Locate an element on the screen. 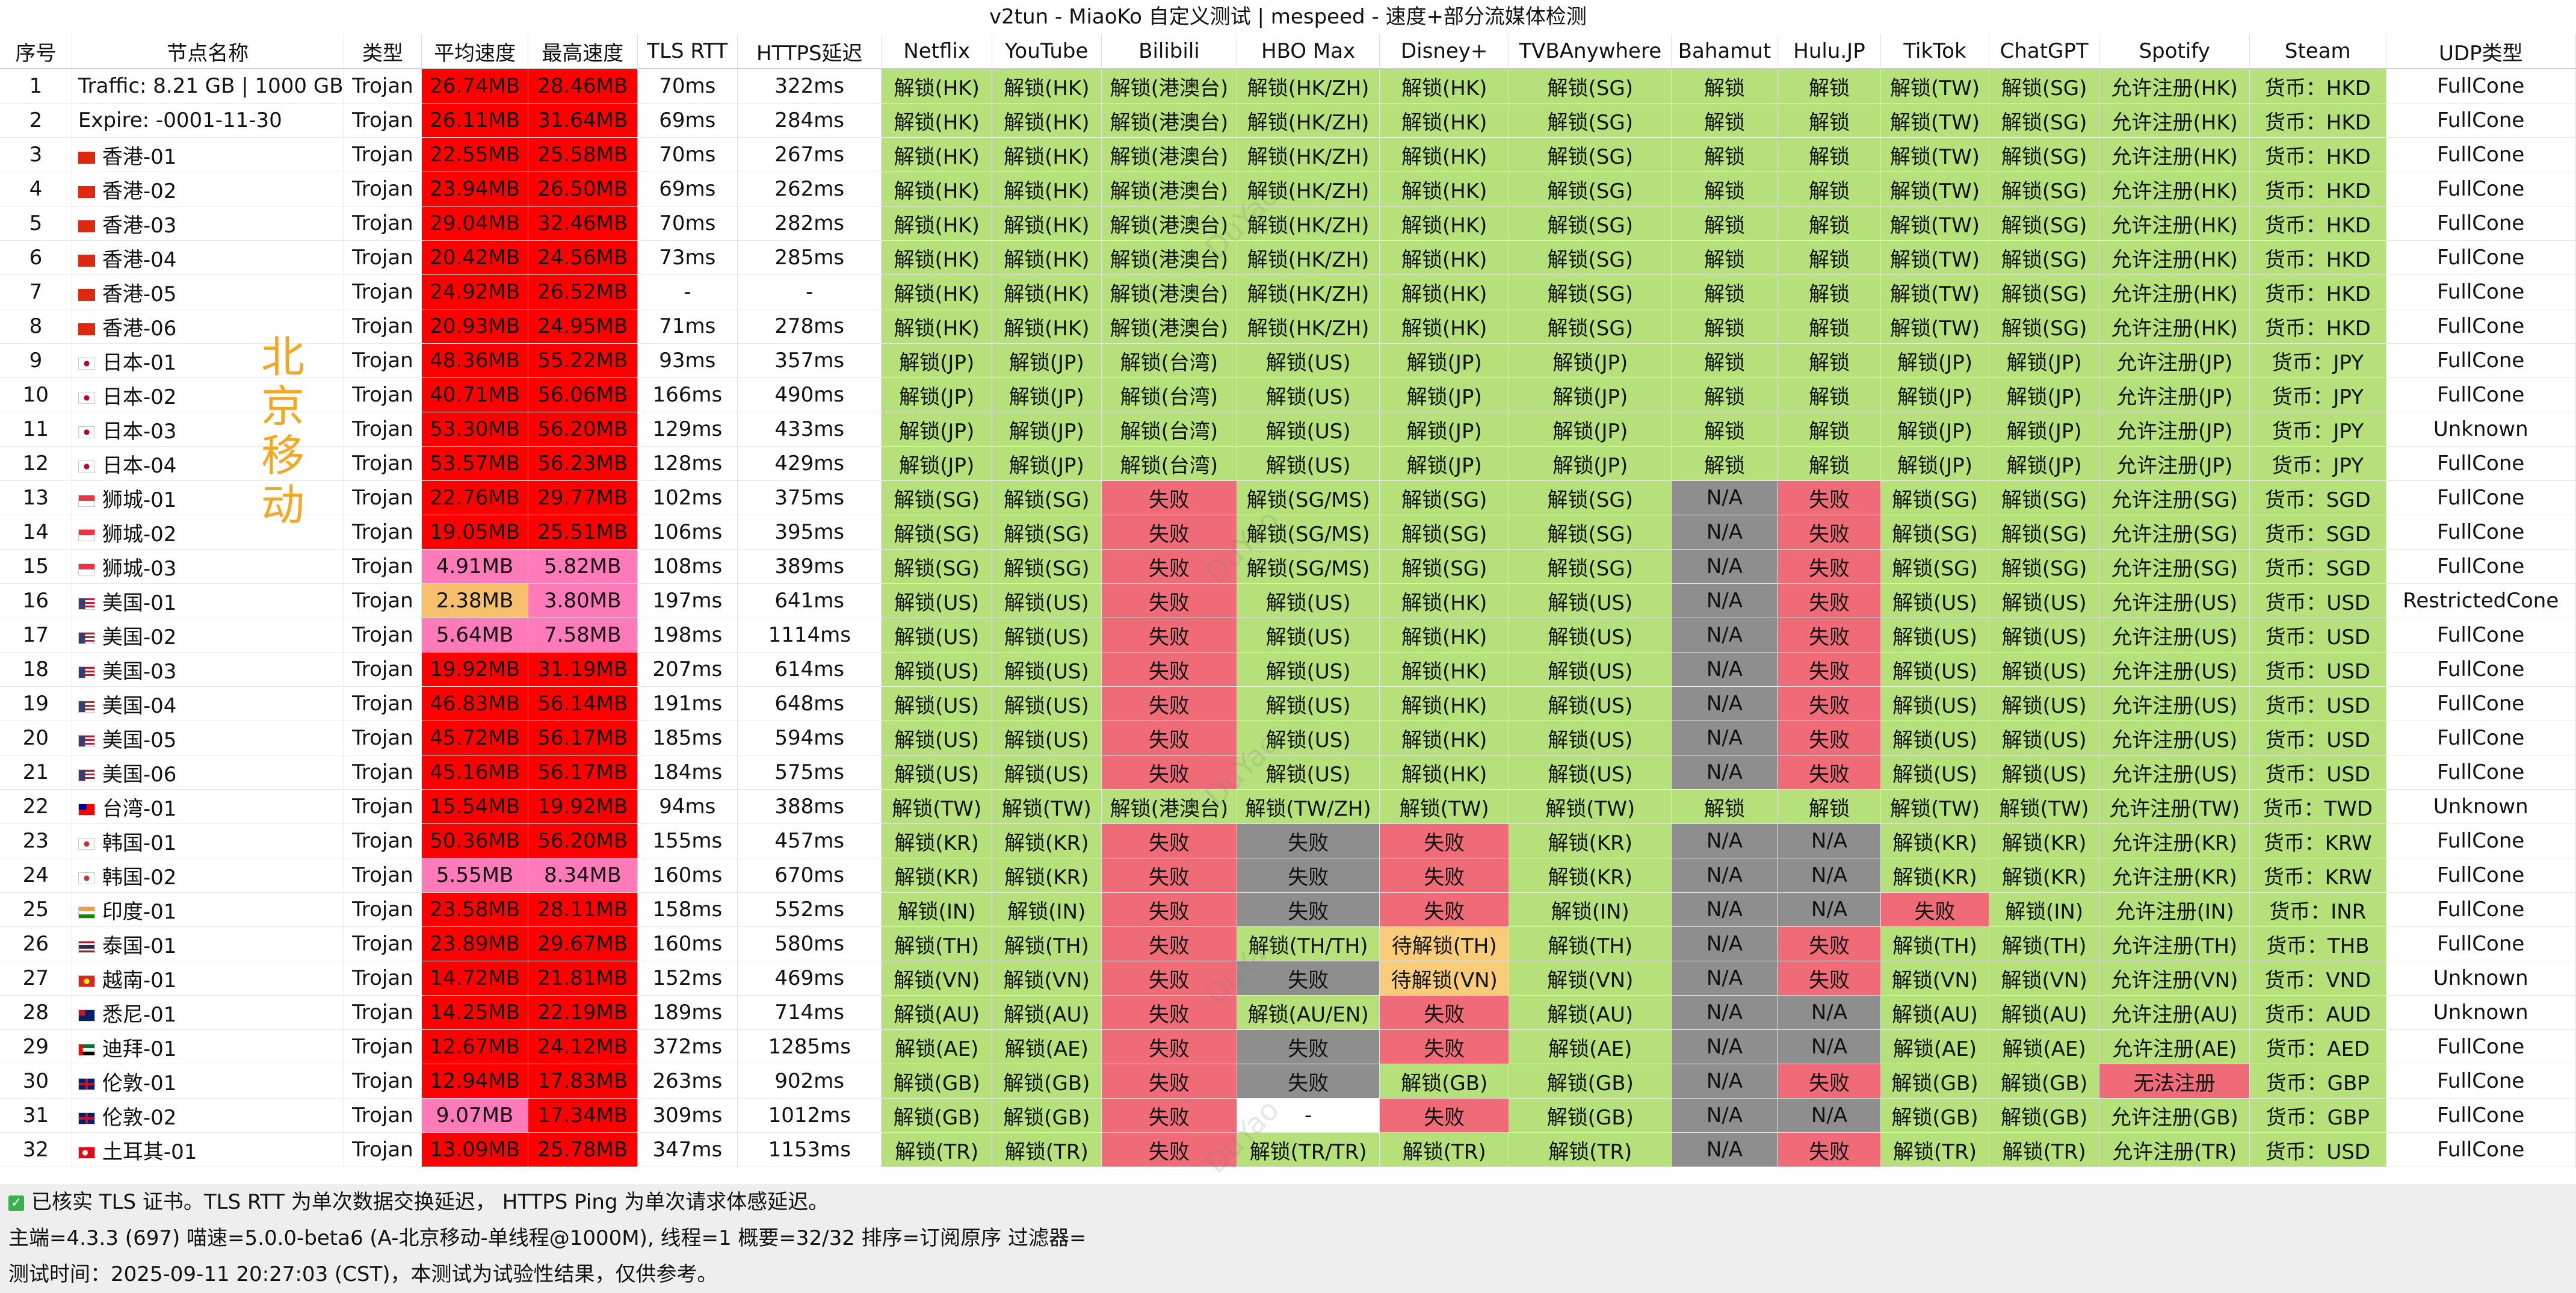 The width and height of the screenshot is (2576, 1293). chatgpt-result: 解锁(VN) is located at coordinates (2044, 979).